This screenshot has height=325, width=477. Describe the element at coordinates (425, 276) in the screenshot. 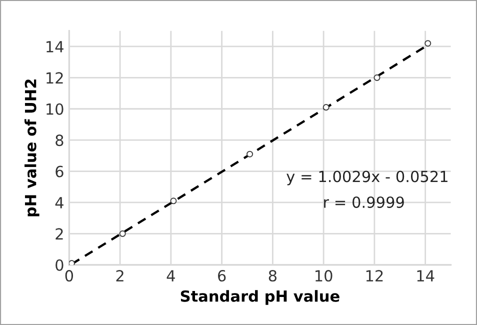

I see `x-tick-label: 14` at that location.